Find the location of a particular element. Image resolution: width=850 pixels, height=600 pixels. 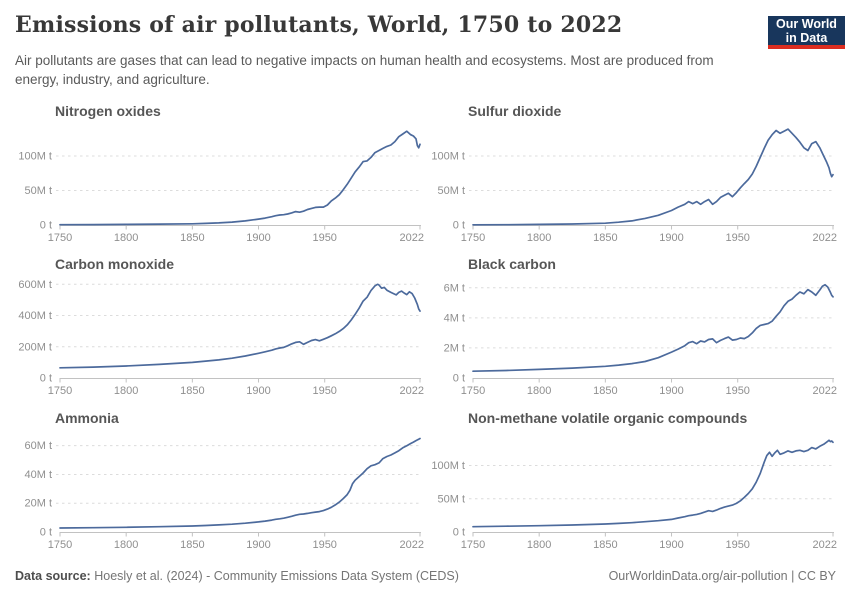

datasource-label: Data source: is located at coordinates (53, 576).